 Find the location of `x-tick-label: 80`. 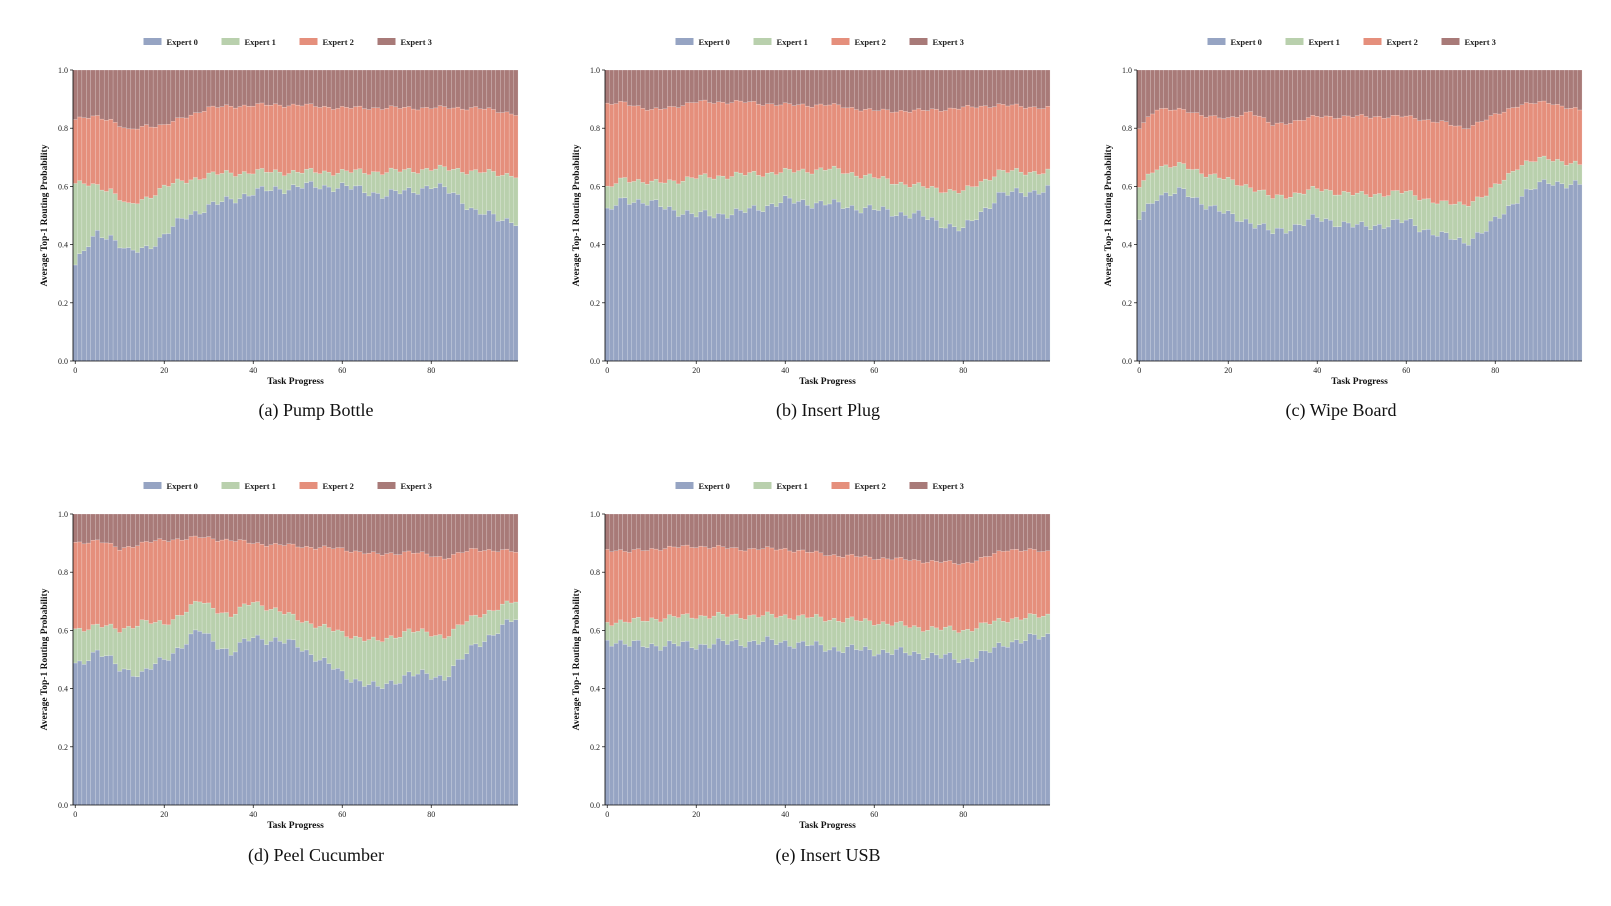

x-tick-label: 80 is located at coordinates (1495, 370).